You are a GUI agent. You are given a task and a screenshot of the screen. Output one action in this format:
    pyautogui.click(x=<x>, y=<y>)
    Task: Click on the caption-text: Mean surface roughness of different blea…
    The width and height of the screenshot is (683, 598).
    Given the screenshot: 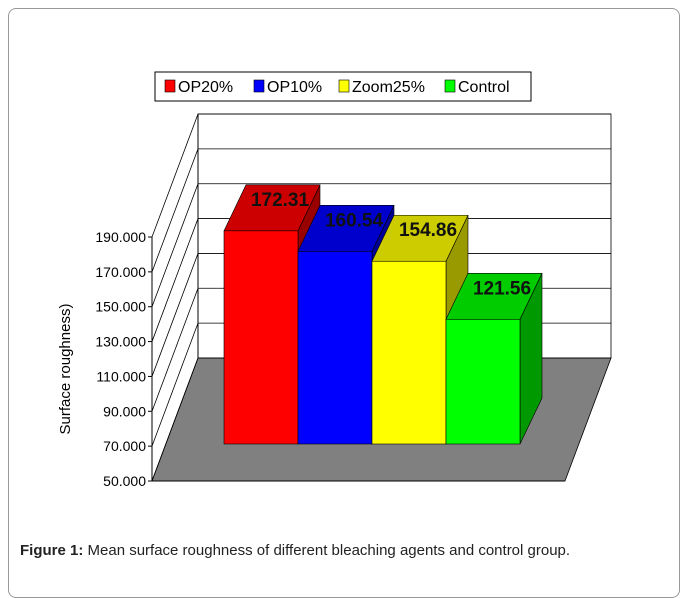 What is the action you would take?
    pyautogui.click(x=329, y=550)
    